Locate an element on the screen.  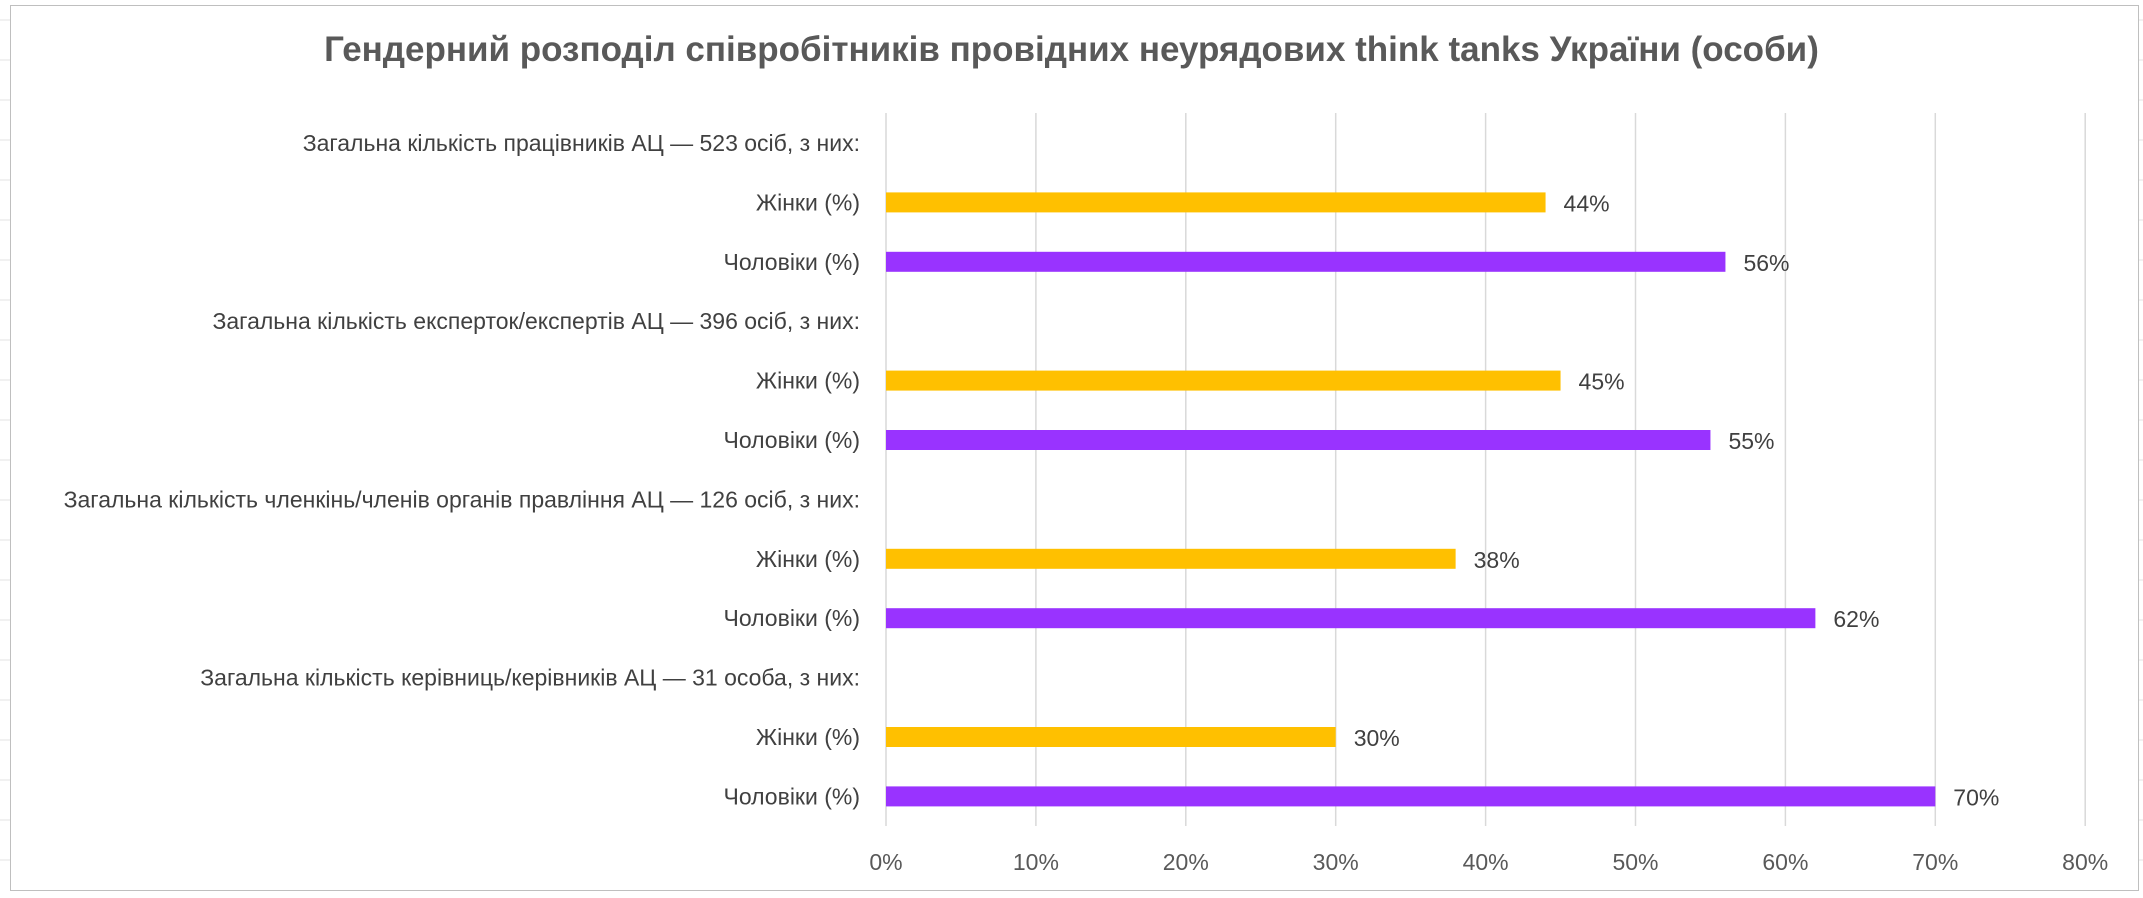
data-label: 44% is located at coordinates (1587, 203).